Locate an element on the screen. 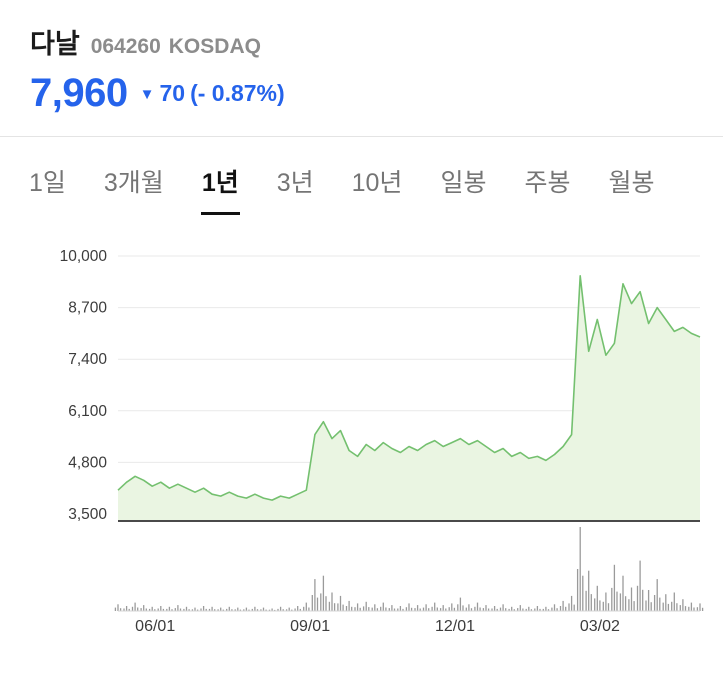  stock-code: 064260 is located at coordinates (125, 46).